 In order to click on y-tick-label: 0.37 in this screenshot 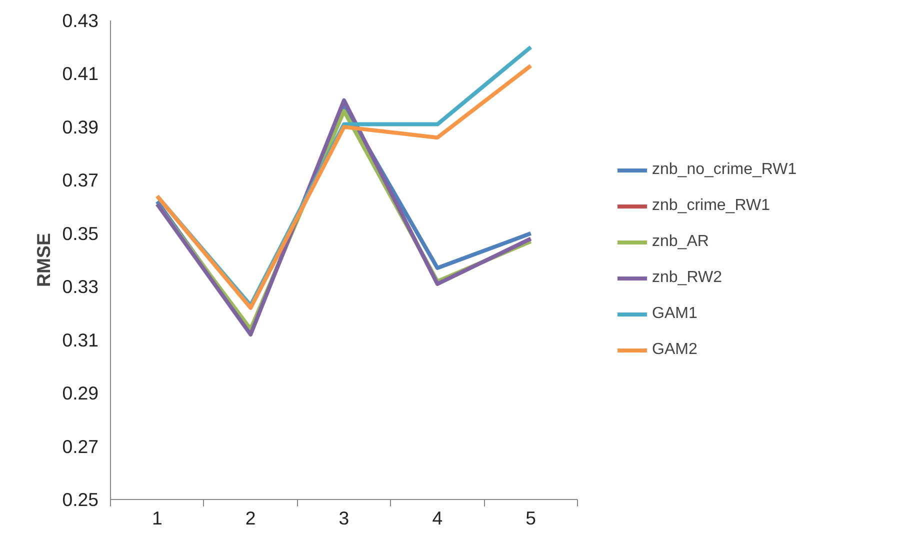, I will do `click(80, 180)`.